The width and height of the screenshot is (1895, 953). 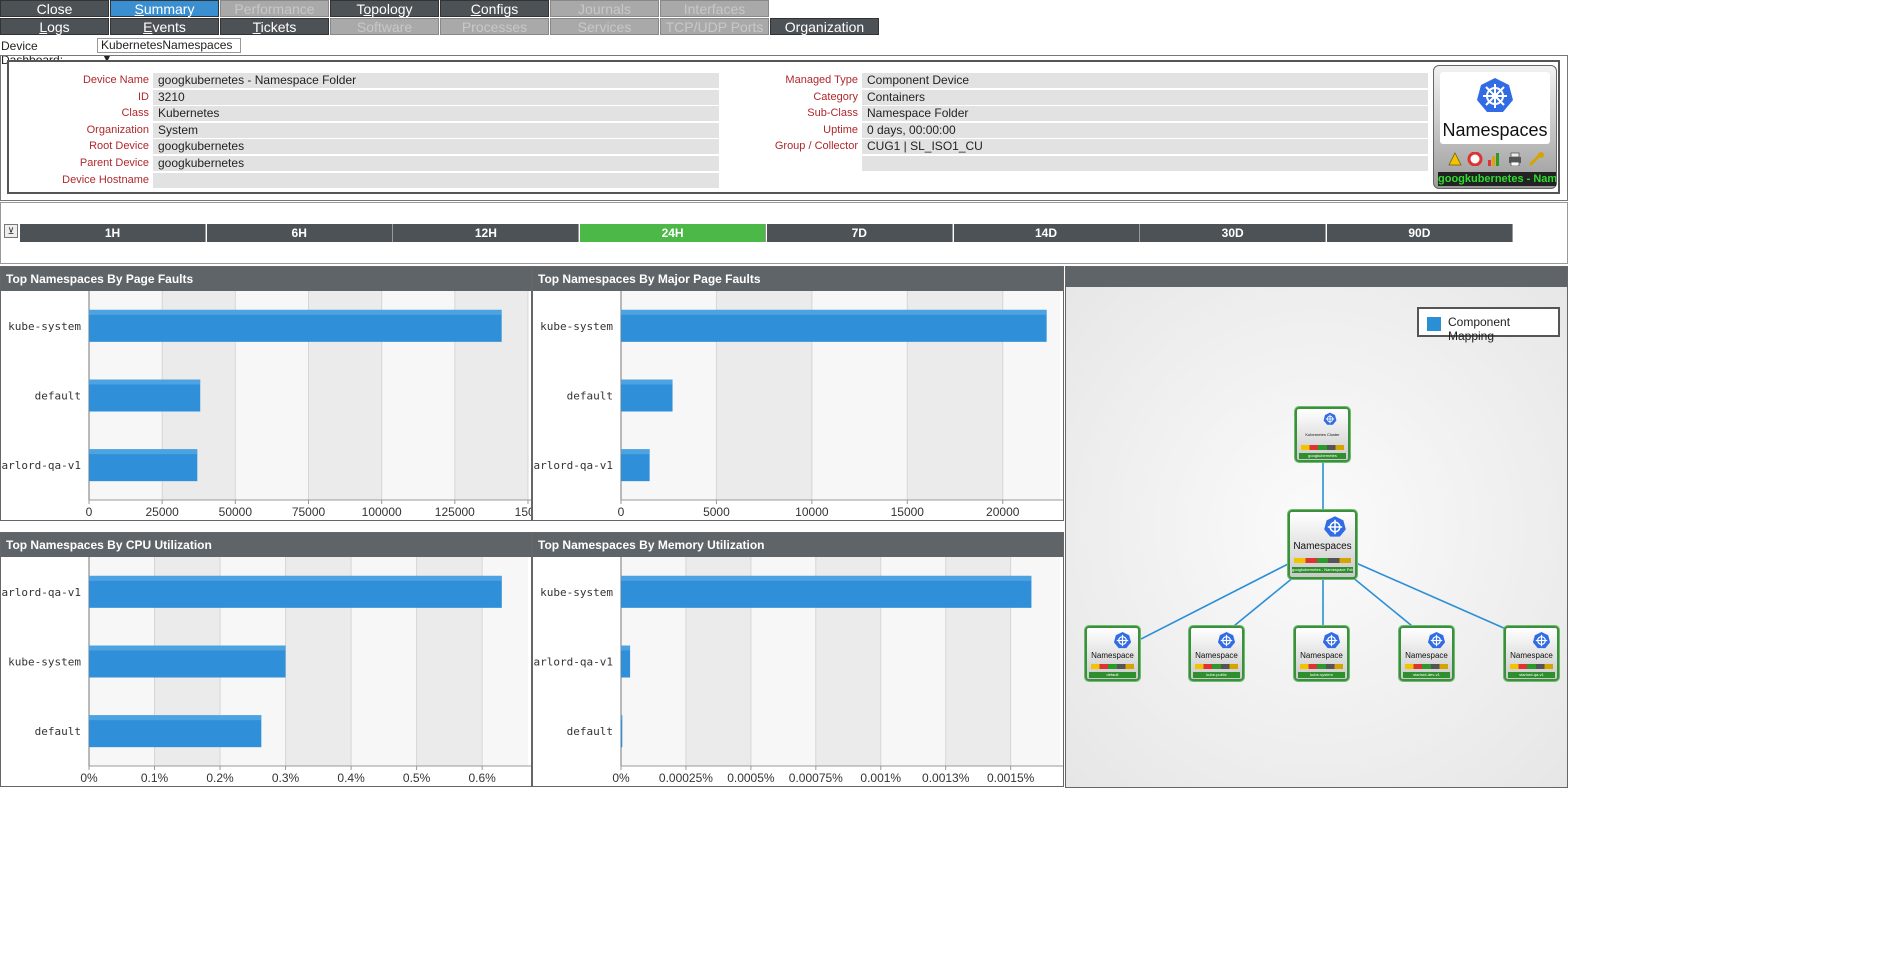 I want to click on node-label: Namespace, so click(x=1531, y=655).